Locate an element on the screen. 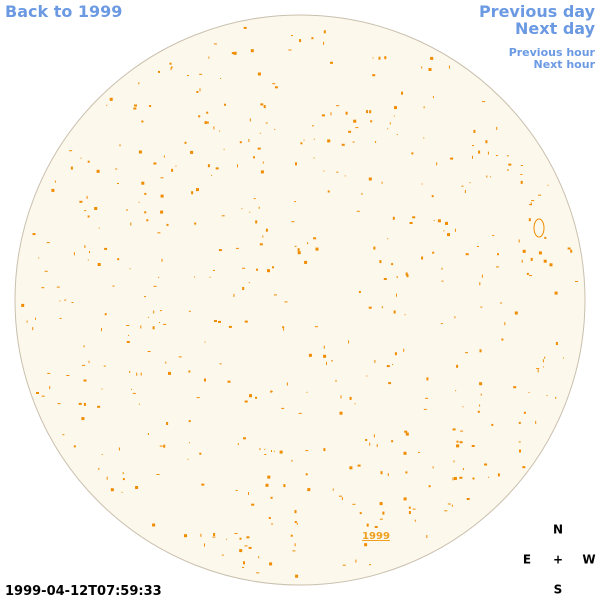  compass-east: E is located at coordinates (527, 560).